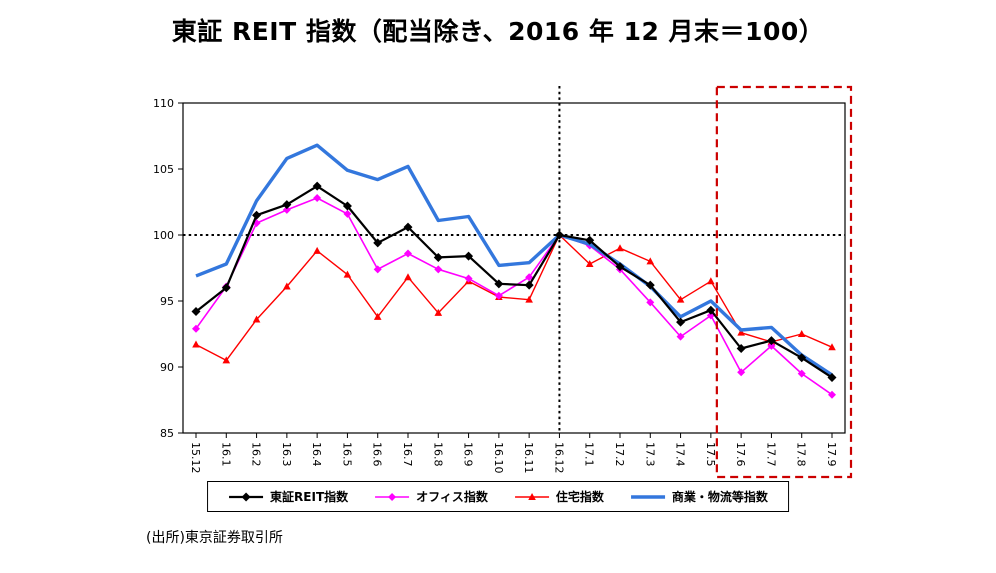 The width and height of the screenshot is (996, 573). What do you see at coordinates (649, 454) in the screenshot?
I see `x-tick-label: 17.3` at bounding box center [649, 454].